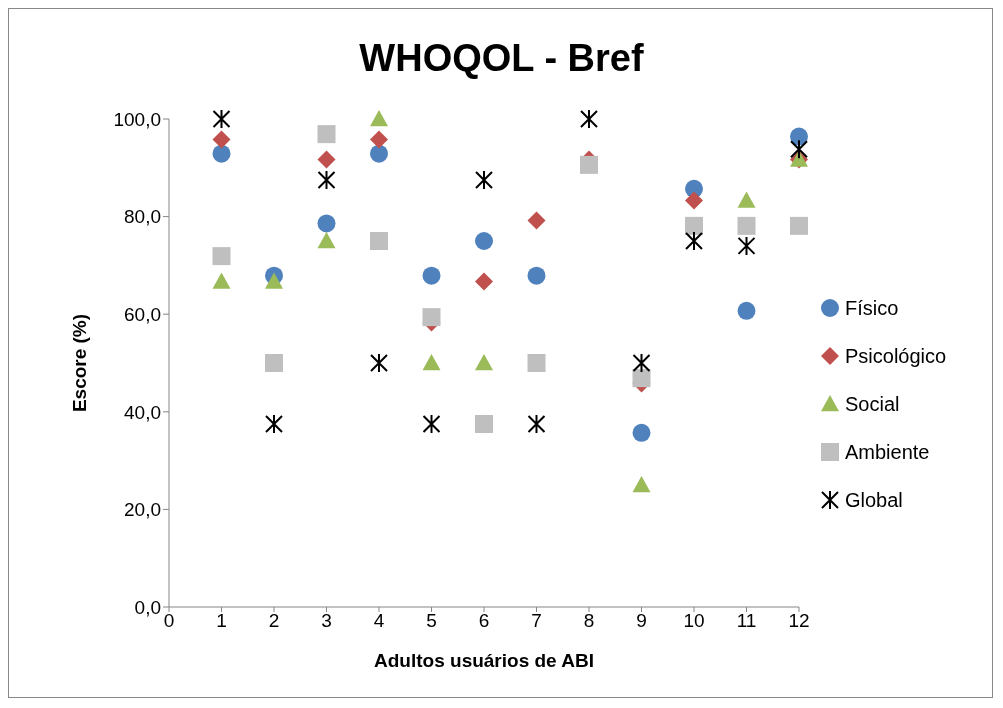 Image resolution: width=1003 pixels, height=708 pixels. What do you see at coordinates (274, 621) in the screenshot?
I see `x-tick-label: 2` at bounding box center [274, 621].